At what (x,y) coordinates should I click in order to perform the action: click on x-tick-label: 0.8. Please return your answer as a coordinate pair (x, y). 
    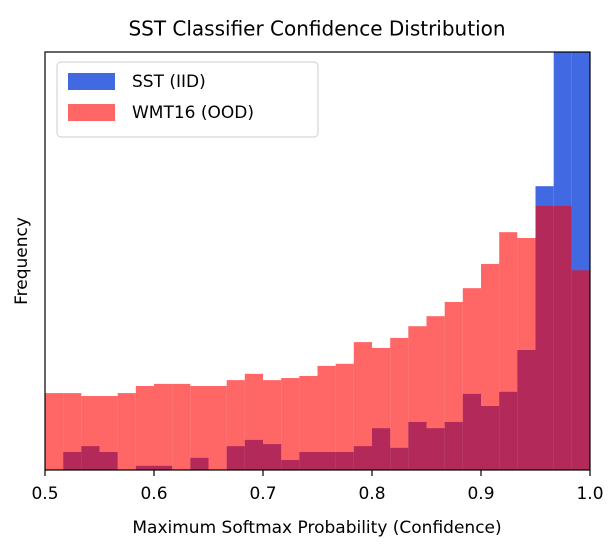
    Looking at the image, I should click on (371, 494).